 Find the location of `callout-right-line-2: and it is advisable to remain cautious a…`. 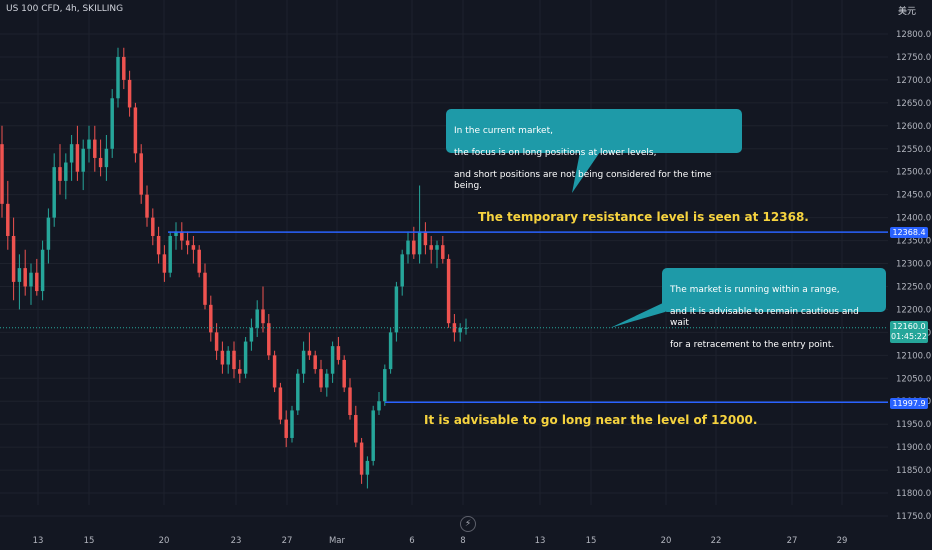

callout-right-line-2: and it is advisable to remain cautious a… is located at coordinates (764, 317).